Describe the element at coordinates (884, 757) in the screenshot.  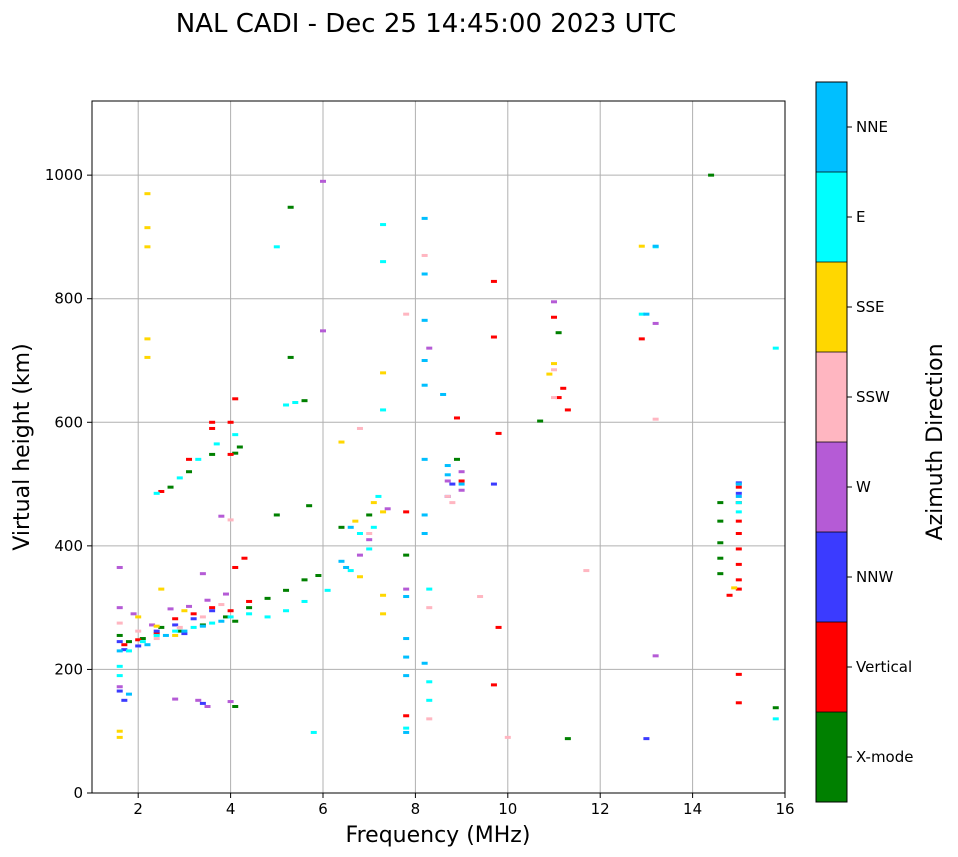
I see `colorbar-label-item: X-mode` at that location.